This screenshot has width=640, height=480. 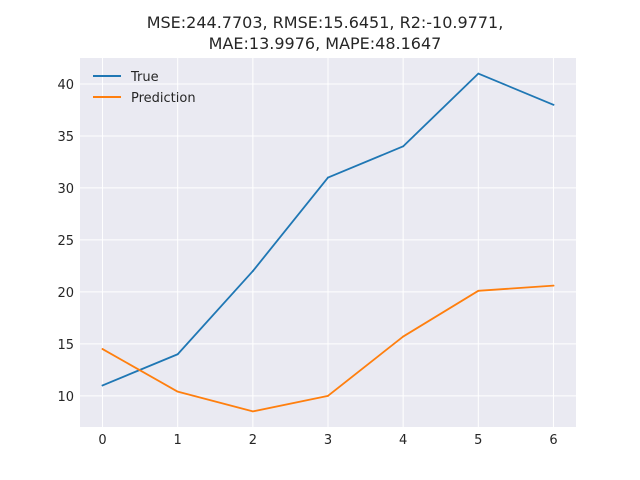 What do you see at coordinates (253, 440) in the screenshot?
I see `x-tick-label: 2` at bounding box center [253, 440].